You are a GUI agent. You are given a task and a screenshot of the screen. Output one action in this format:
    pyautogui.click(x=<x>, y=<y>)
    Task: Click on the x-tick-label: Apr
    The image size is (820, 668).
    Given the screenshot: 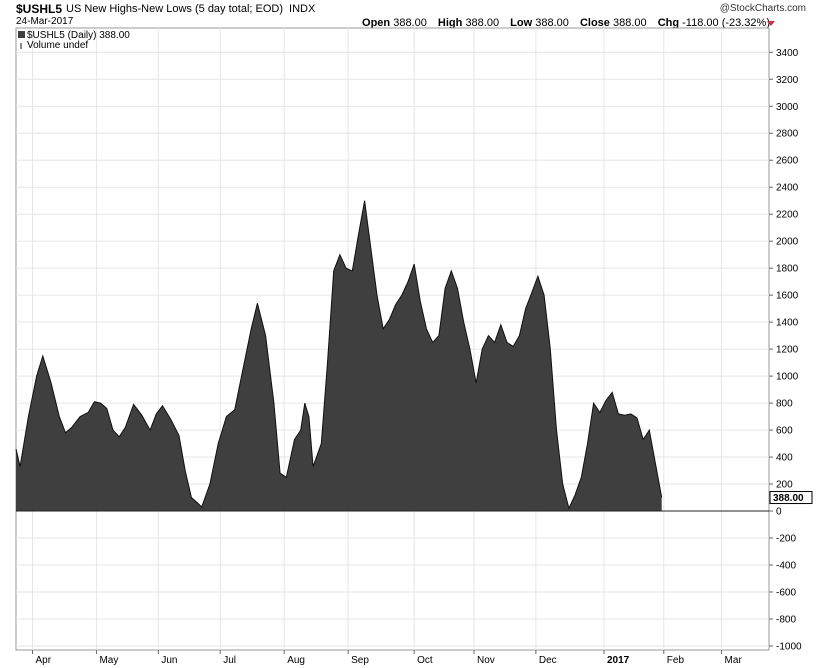 What is the action you would take?
    pyautogui.click(x=44, y=660)
    